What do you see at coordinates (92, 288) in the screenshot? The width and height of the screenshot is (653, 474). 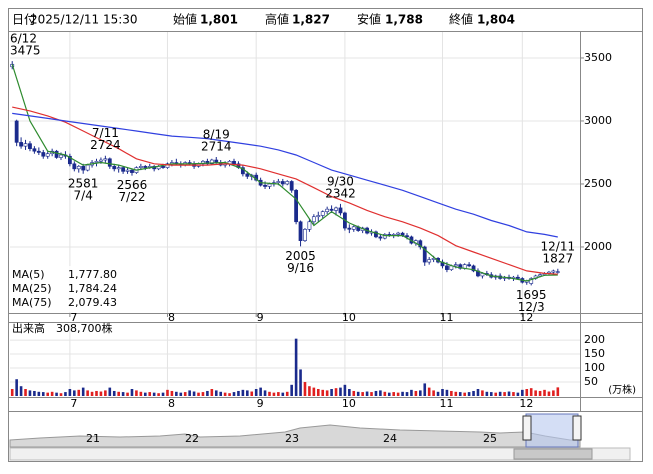 I see `legend-value: 1,784.24` at bounding box center [92, 288].